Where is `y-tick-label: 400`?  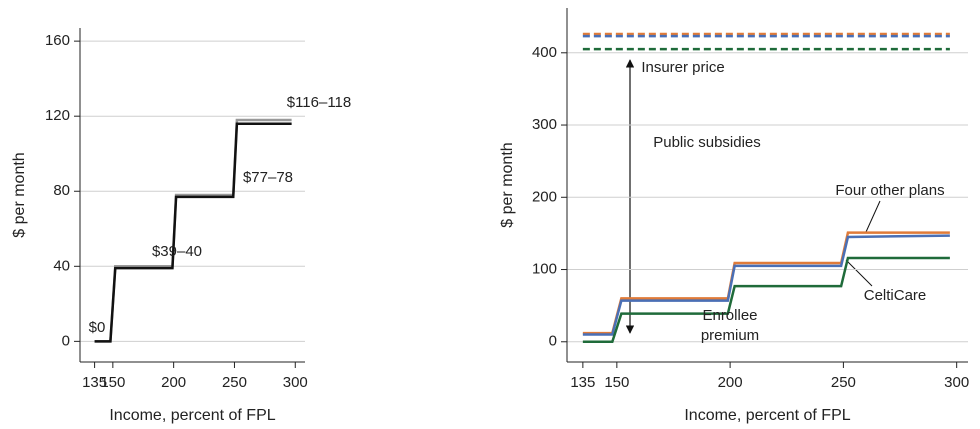 y-tick-label: 400 is located at coordinates (544, 52).